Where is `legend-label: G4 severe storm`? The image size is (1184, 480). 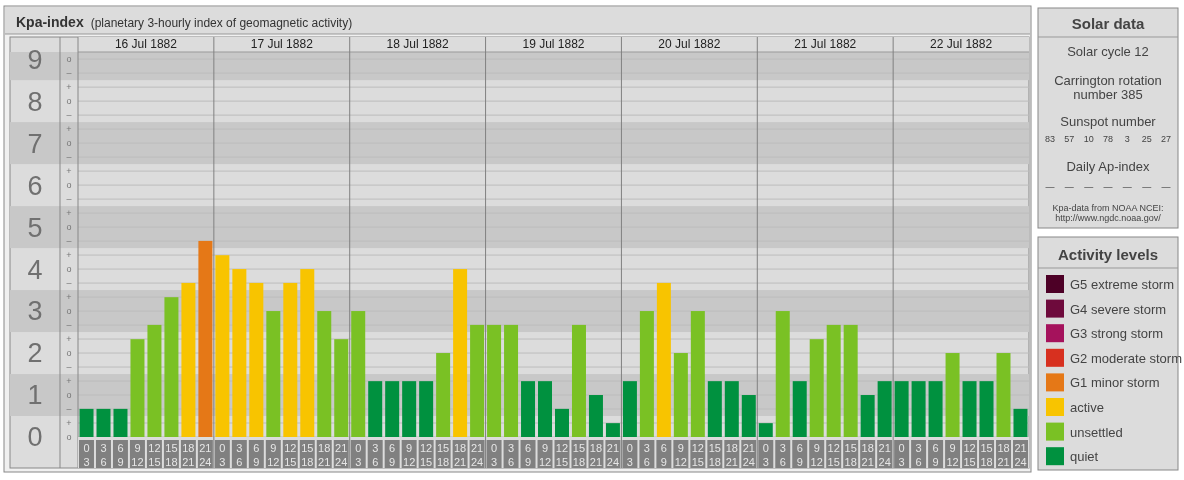 legend-label: G4 severe storm is located at coordinates (1118, 309).